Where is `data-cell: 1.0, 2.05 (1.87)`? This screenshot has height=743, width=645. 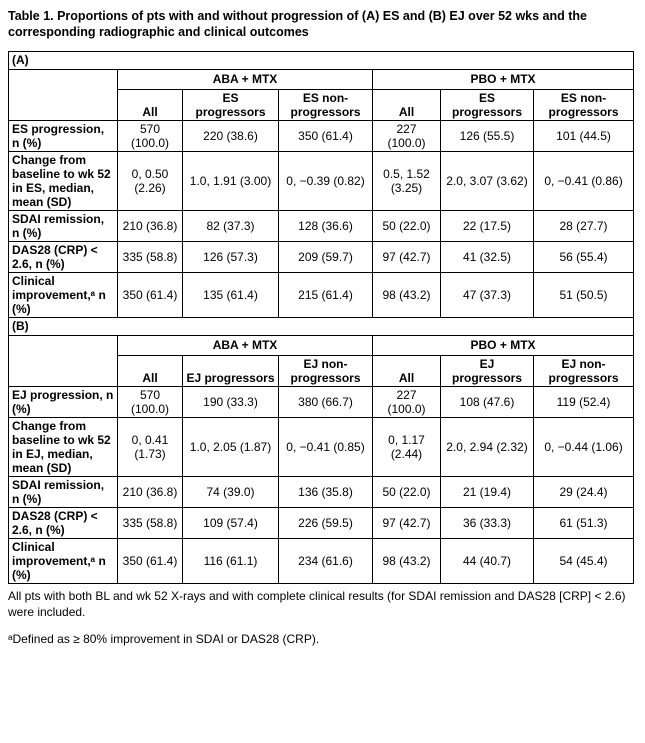 data-cell: 1.0, 2.05 (1.87) is located at coordinates (230, 447).